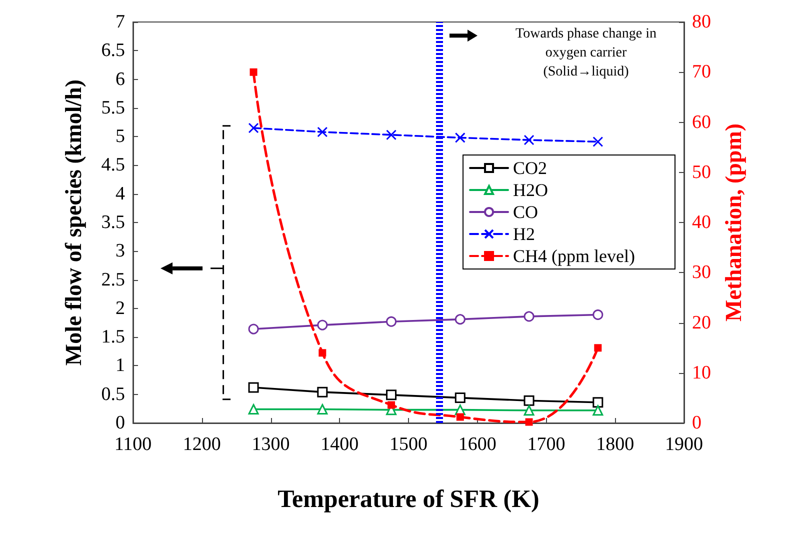 The height and width of the screenshot is (533, 793). What do you see at coordinates (120, 137) in the screenshot?
I see `y-tick-label: 5` at bounding box center [120, 137].